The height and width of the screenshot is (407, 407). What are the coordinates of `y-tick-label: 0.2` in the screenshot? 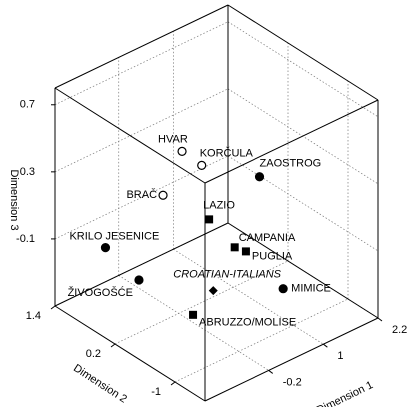 It's located at (93, 354).